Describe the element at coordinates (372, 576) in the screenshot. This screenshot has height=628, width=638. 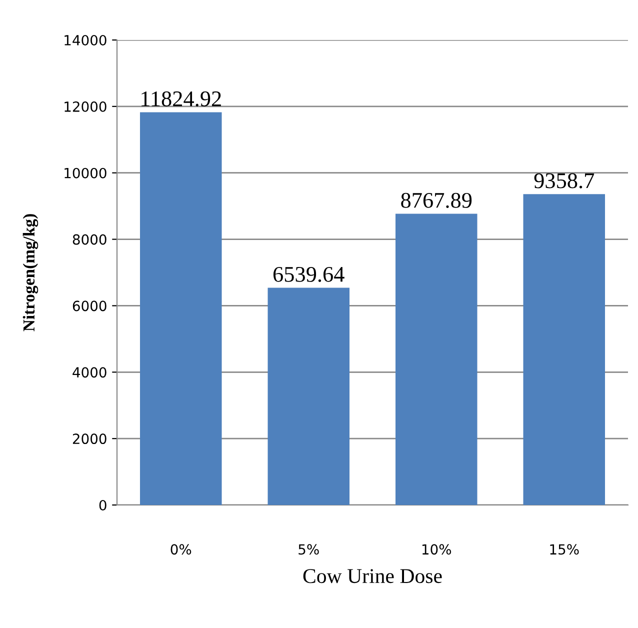
I see `x-axis-title: Cow Urine Dose` at that location.